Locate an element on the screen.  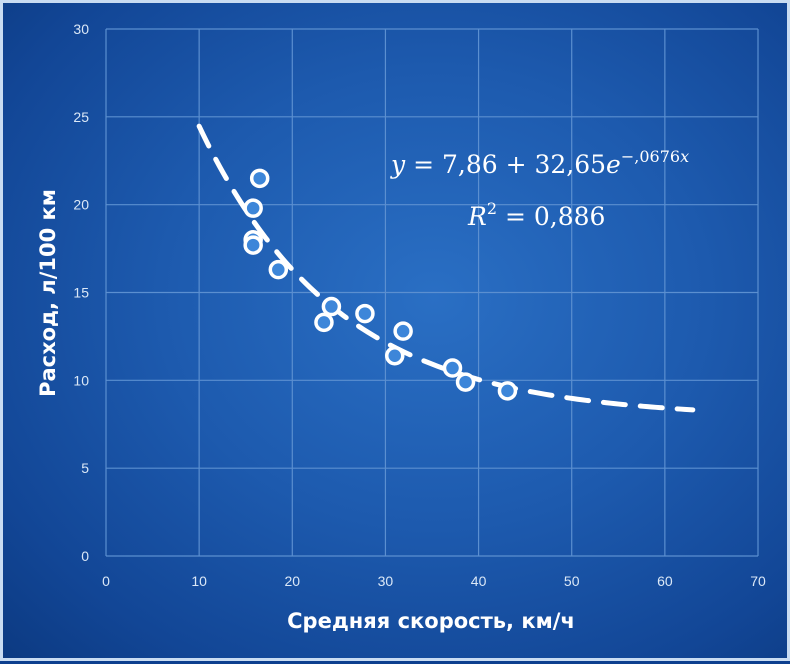
y-tick-label: 15 is located at coordinates (81, 293).